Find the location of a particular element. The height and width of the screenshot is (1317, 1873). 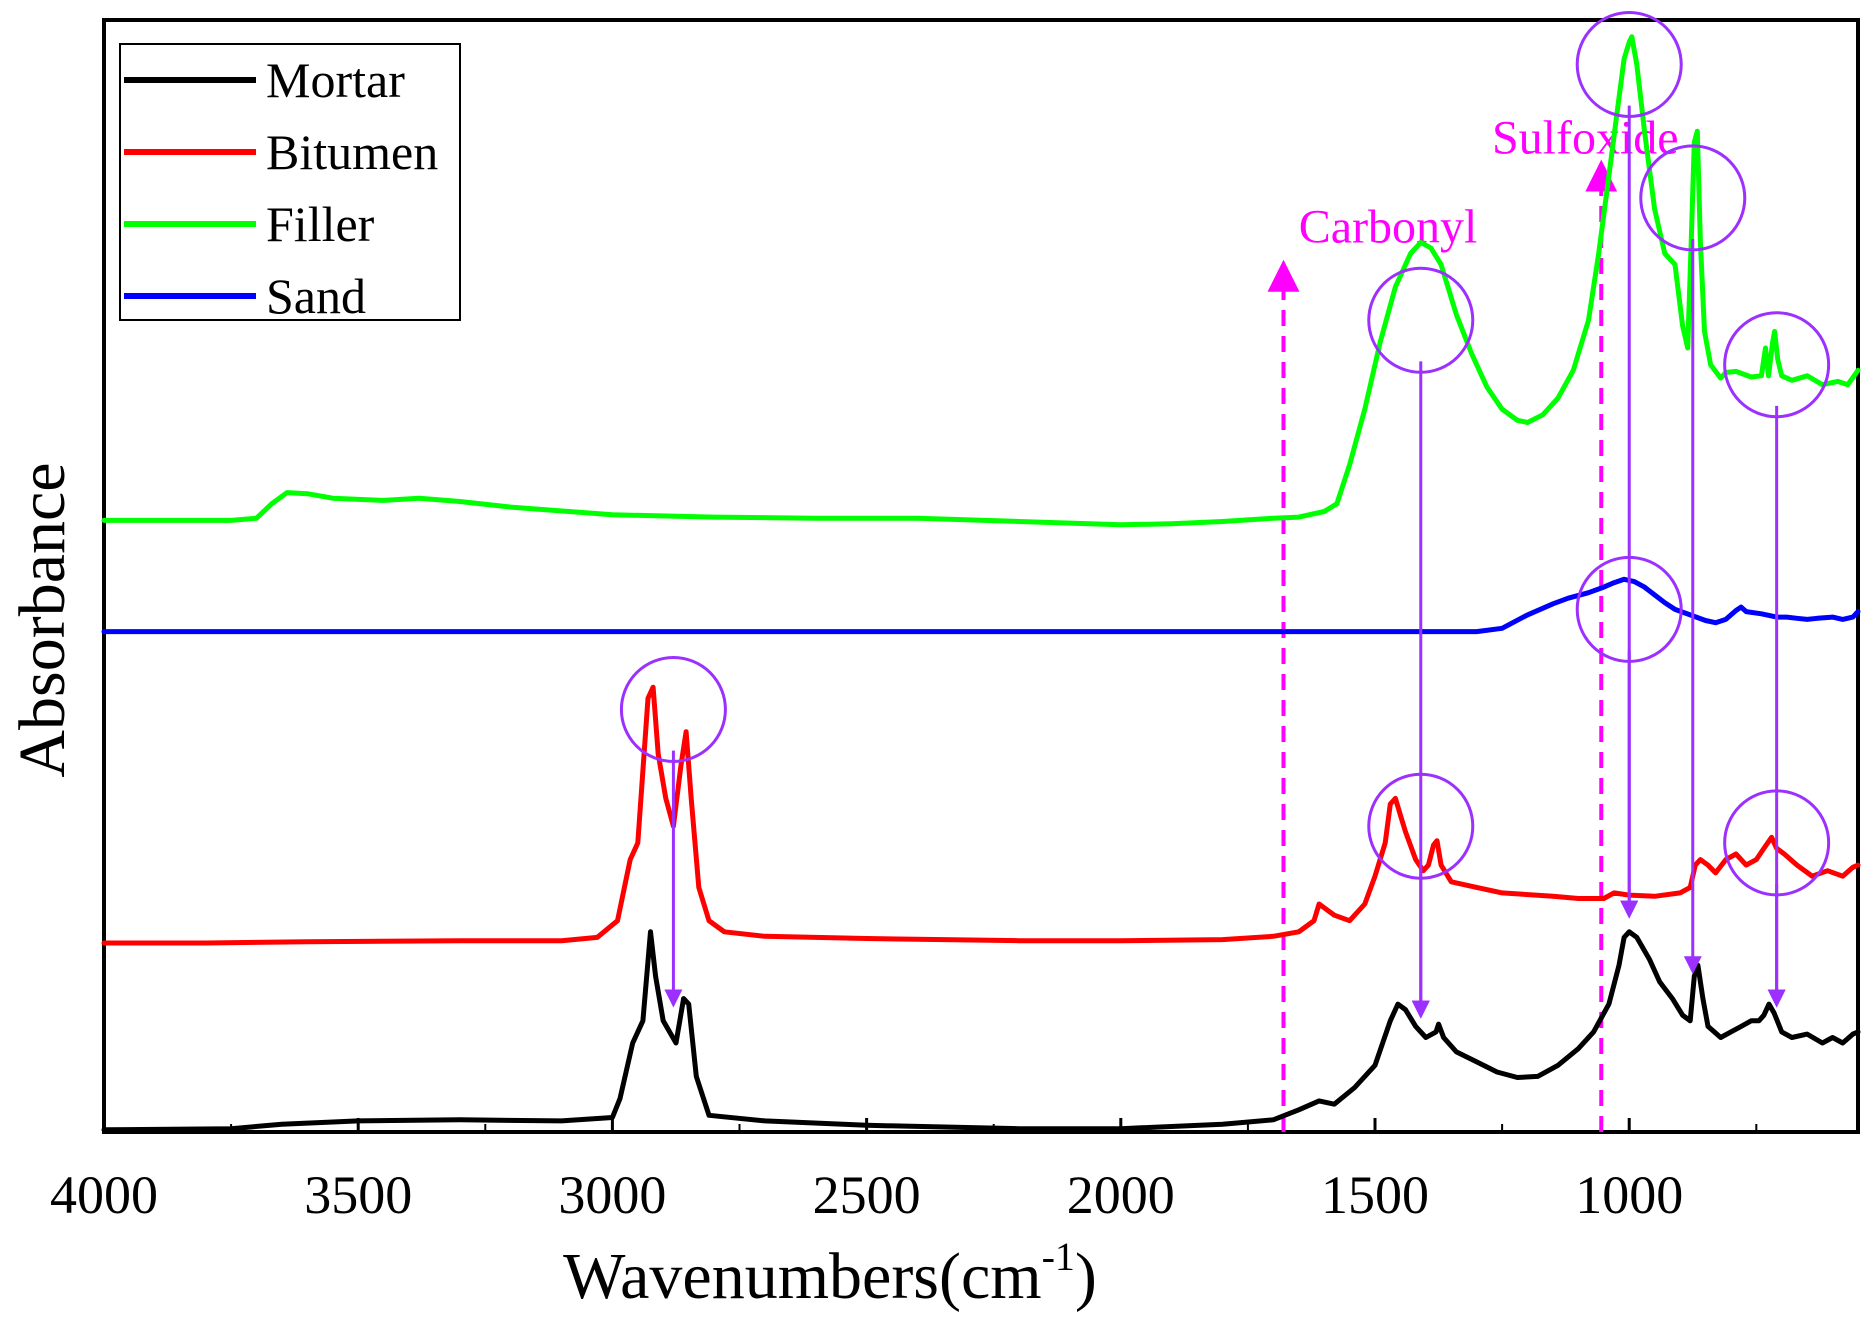

legend-label-filler: Filler is located at coordinates (320, 224).